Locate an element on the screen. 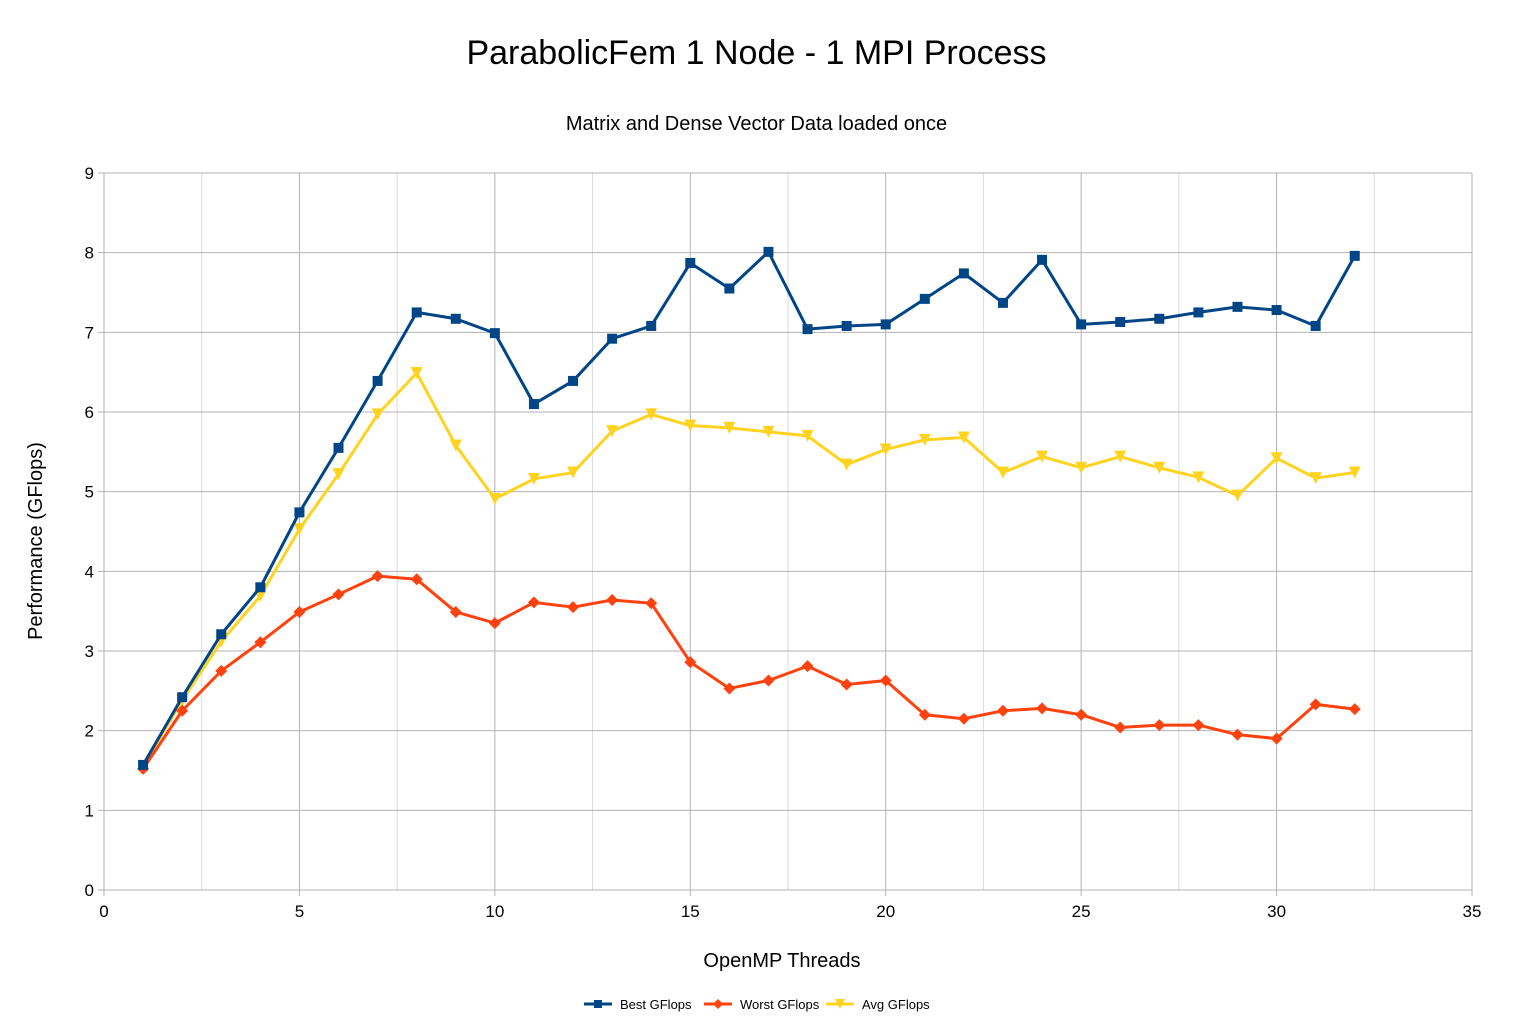 The height and width of the screenshot is (1023, 1513). y-tick-label: 4 is located at coordinates (89, 571).